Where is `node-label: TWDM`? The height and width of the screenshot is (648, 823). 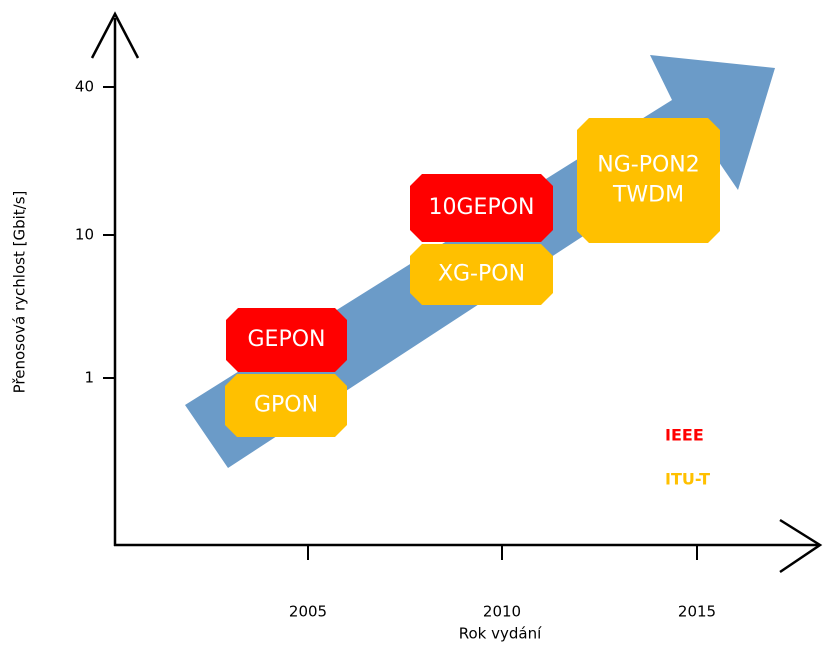 node-label: TWDM is located at coordinates (648, 195).